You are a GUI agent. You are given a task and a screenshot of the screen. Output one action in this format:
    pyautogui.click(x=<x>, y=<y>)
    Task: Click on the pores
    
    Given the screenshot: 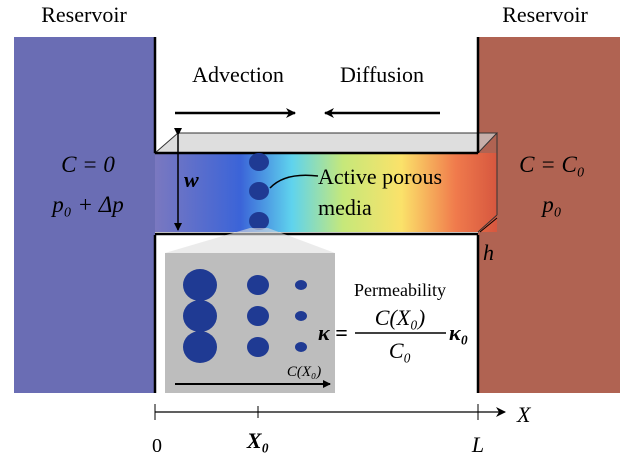 What is the action you would take?
    pyautogui.click(x=245, y=316)
    